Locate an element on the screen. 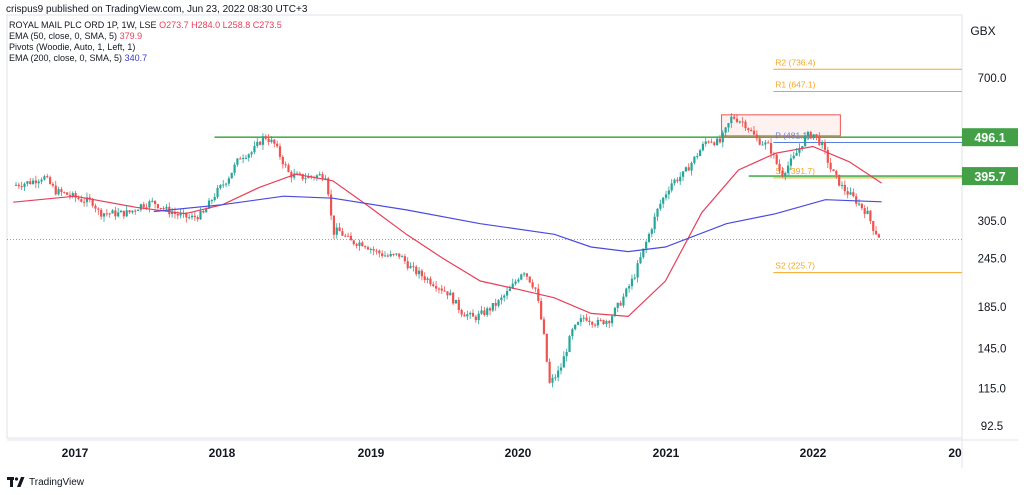 The width and height of the screenshot is (1024, 495). tradingview-logo-icon is located at coordinates (16, 482).